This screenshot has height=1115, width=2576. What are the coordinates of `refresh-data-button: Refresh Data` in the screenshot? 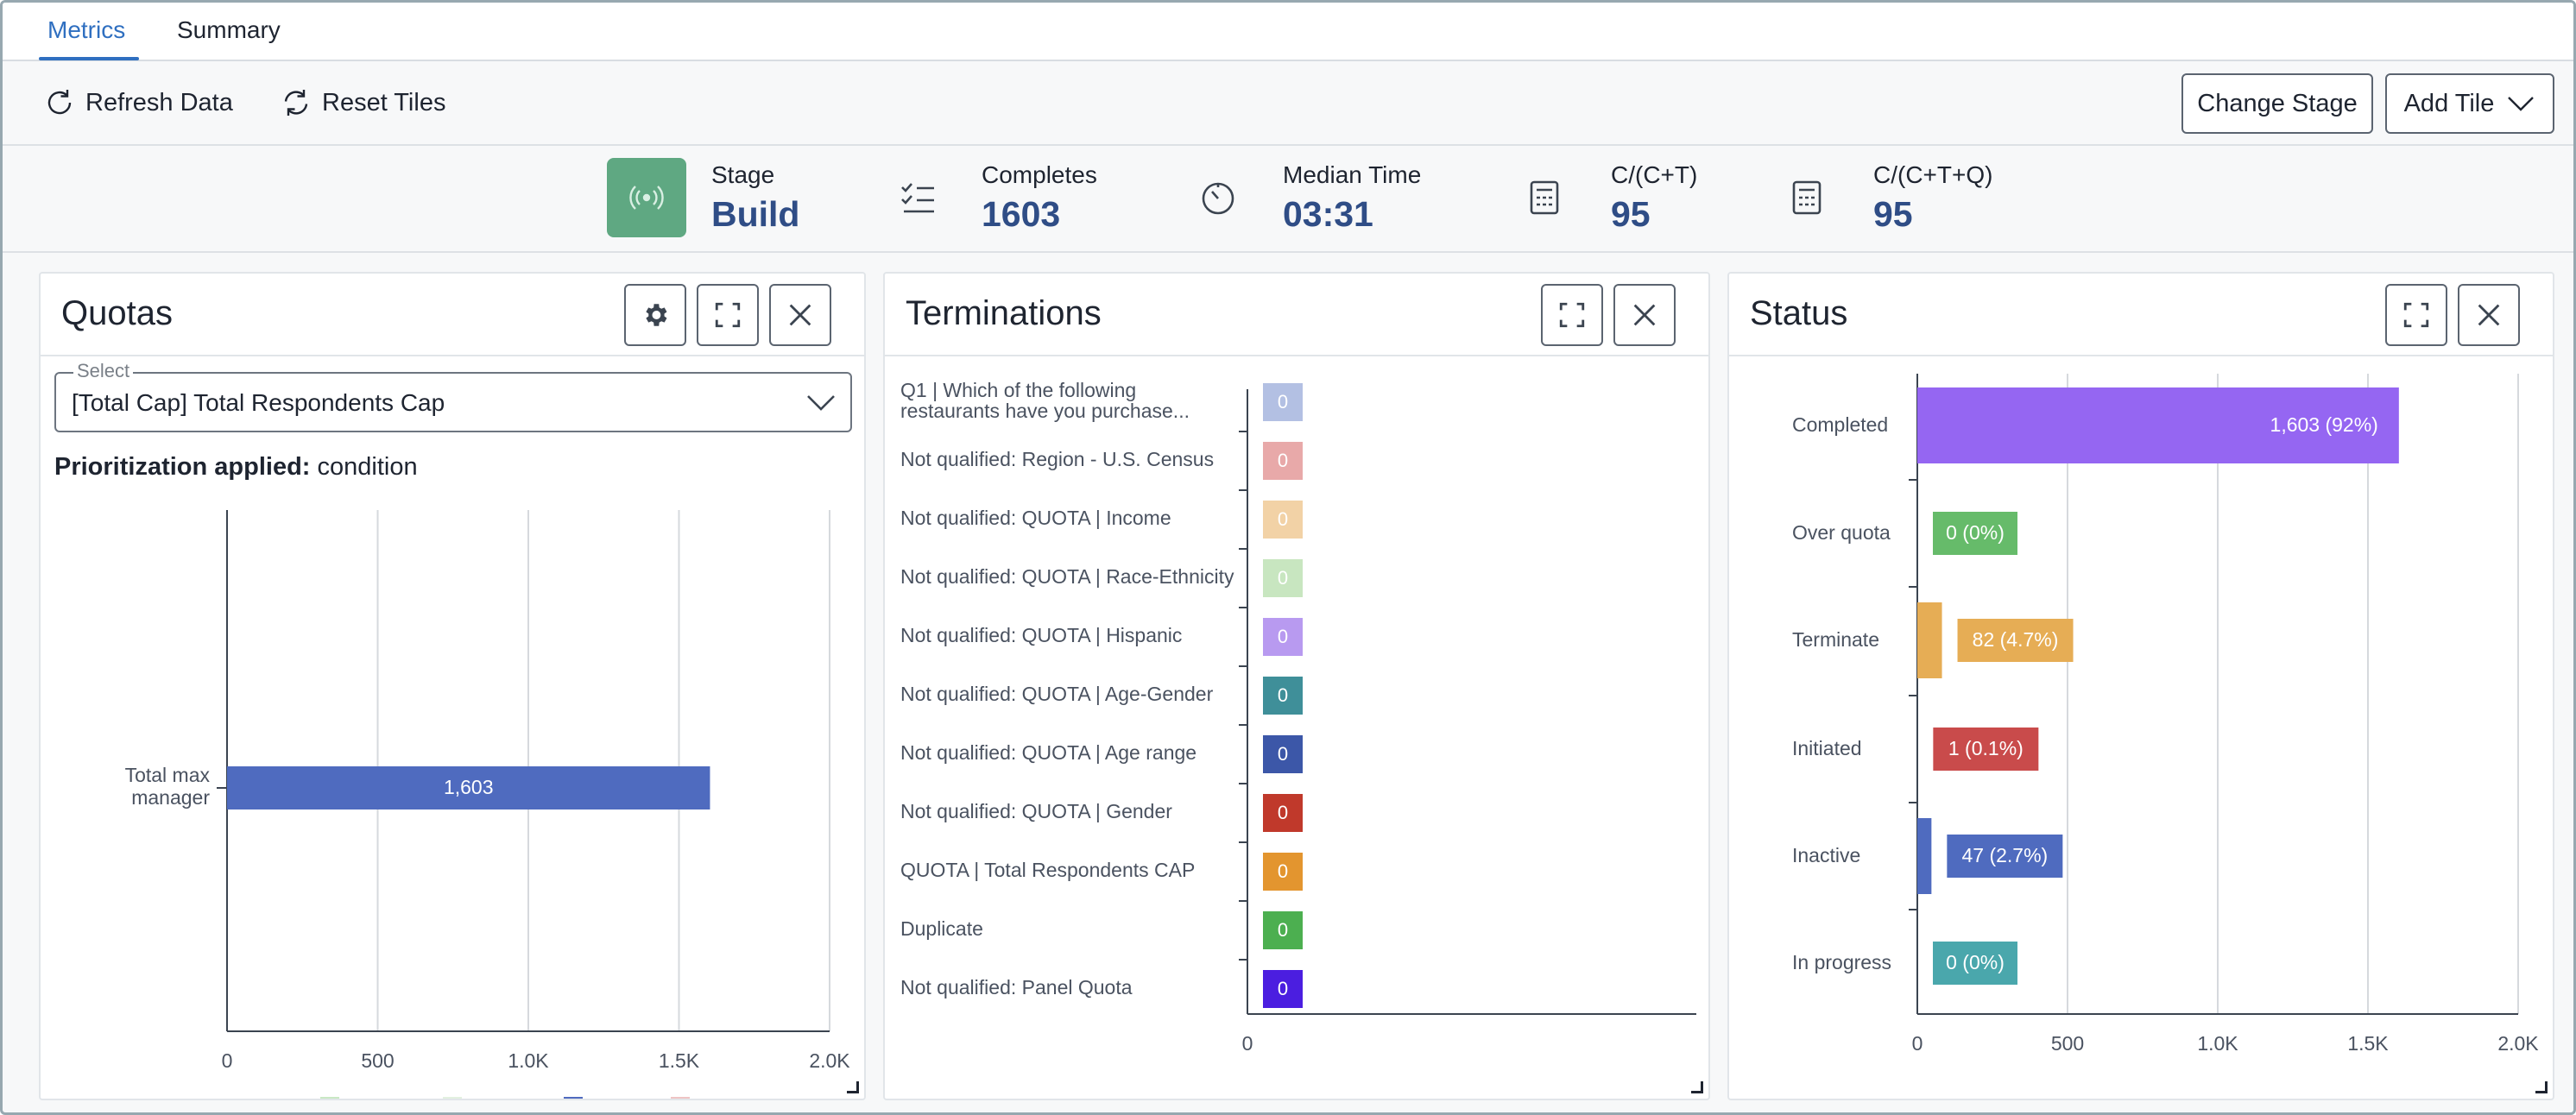 It's located at (138, 102).